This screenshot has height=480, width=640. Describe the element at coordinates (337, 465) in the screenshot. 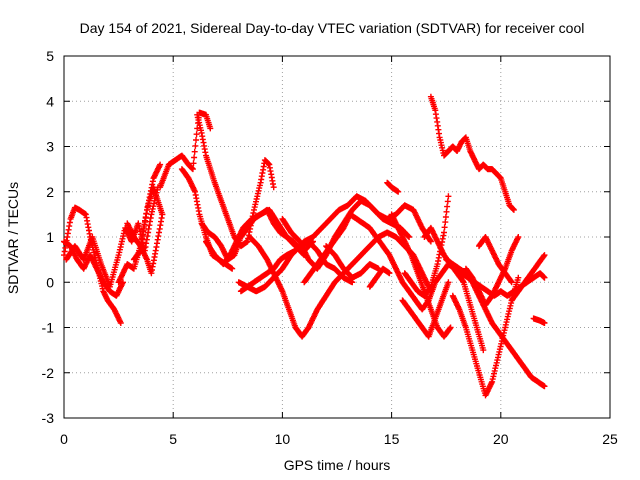

I see `x-axis-label: GPS time / hours` at that location.